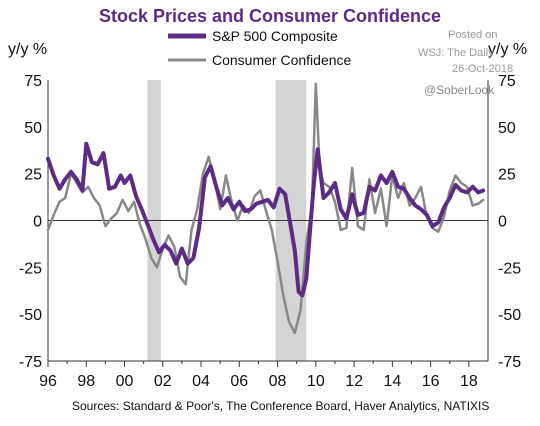 This screenshot has height=426, width=540. What do you see at coordinates (469, 381) in the screenshot?
I see `x-tick-label: 18` at bounding box center [469, 381].